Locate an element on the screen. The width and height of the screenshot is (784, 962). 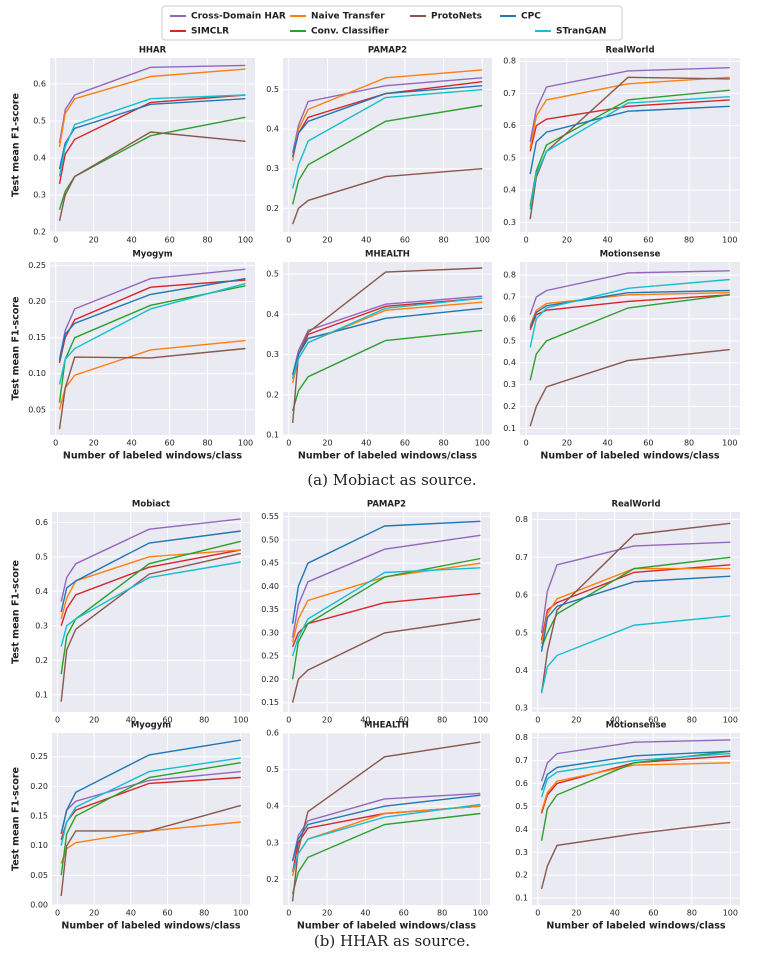
y-tick-label: 0.25 is located at coordinates (270, 656).